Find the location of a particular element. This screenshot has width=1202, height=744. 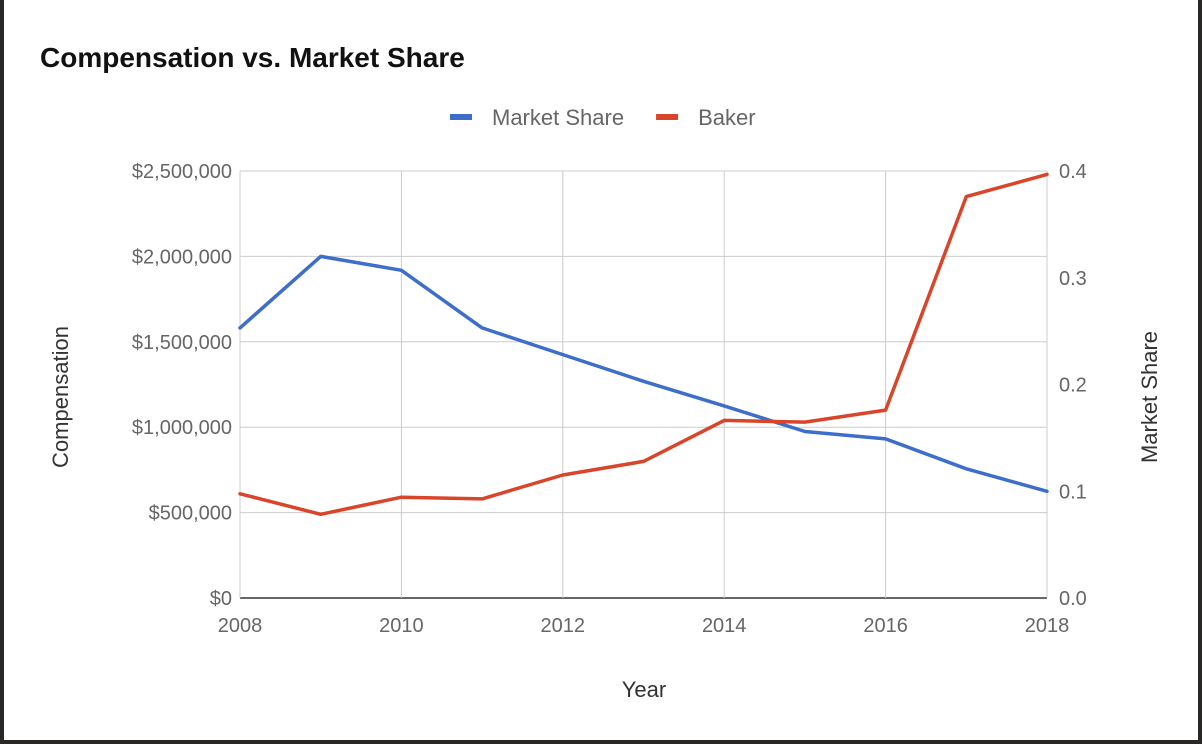

y-left-tick-label: $1,000,000 is located at coordinates (182, 428).